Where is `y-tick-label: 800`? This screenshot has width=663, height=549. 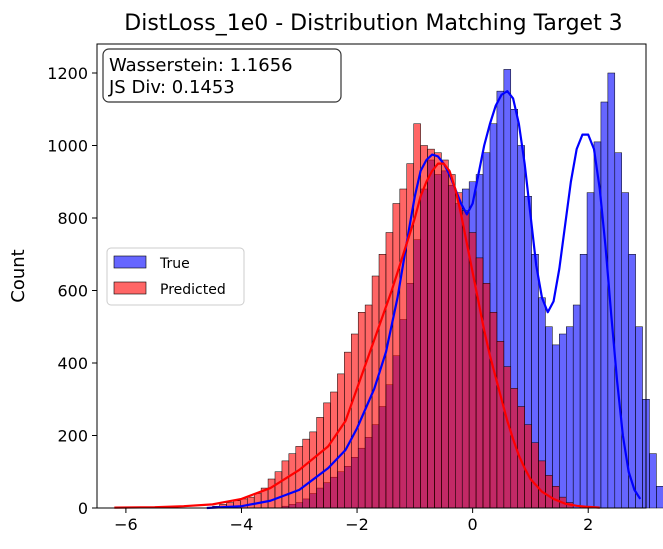 y-tick-label: 800 is located at coordinates (72, 218).